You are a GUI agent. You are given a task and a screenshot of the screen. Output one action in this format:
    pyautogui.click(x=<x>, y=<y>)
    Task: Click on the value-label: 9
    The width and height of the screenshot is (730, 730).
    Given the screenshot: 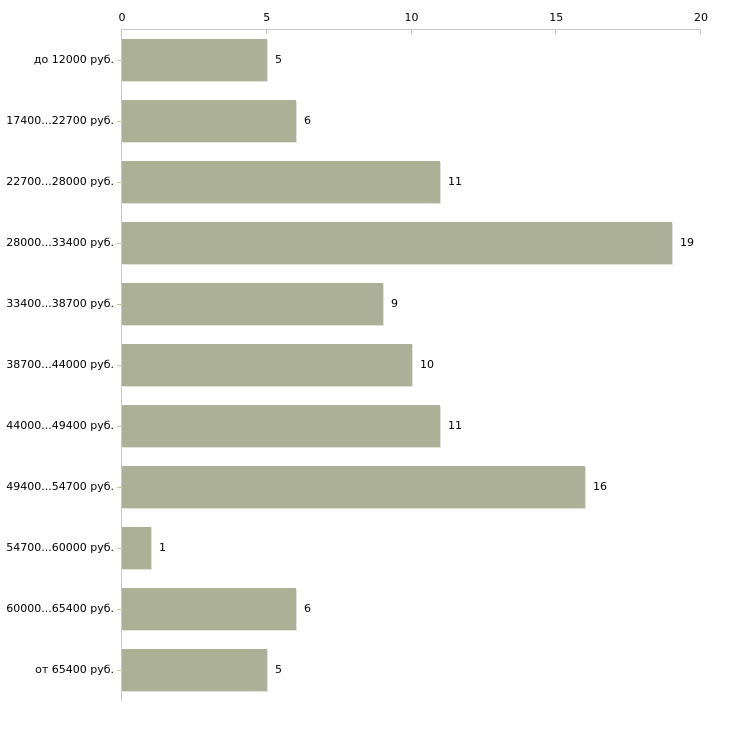 What is the action you would take?
    pyautogui.click(x=394, y=303)
    